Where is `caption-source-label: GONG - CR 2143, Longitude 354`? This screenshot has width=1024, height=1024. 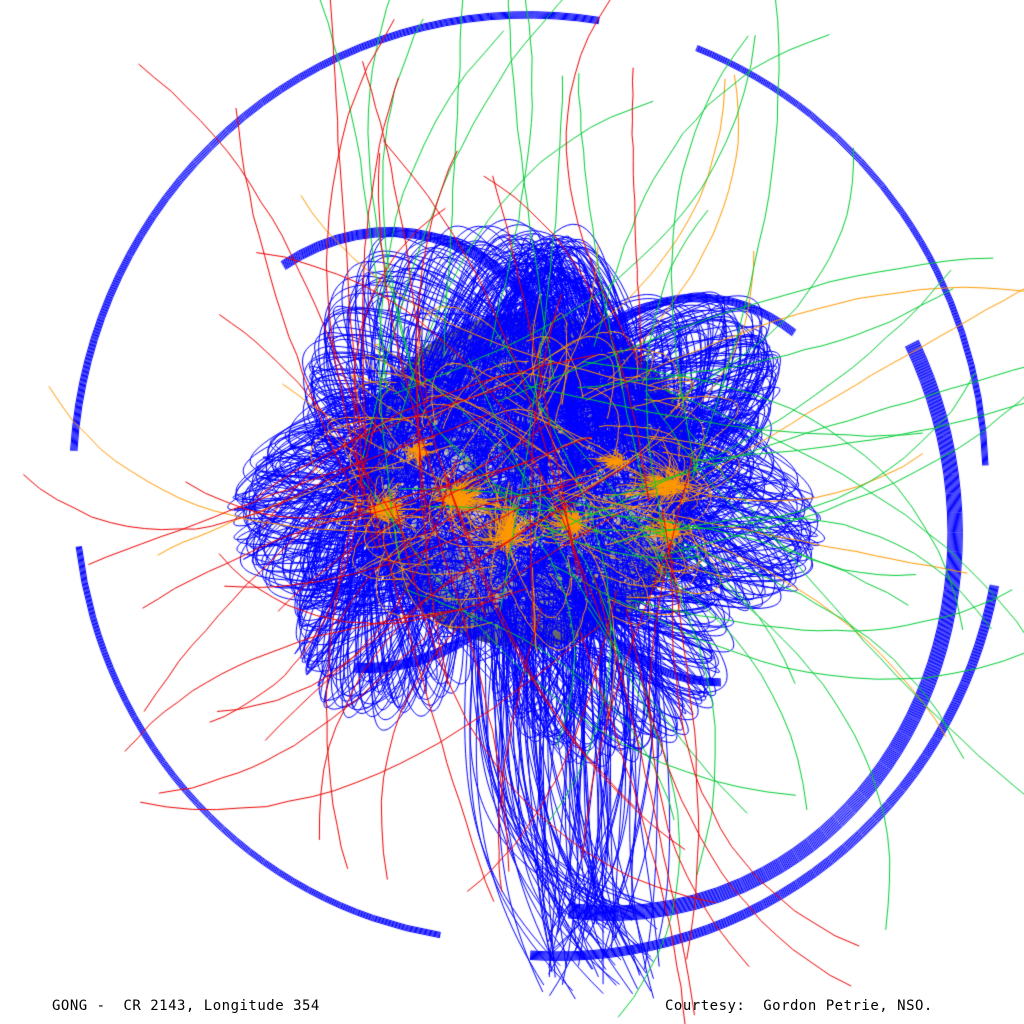 caption-source-label: GONG - CR 2143, Longitude 354 is located at coordinates (186, 1006).